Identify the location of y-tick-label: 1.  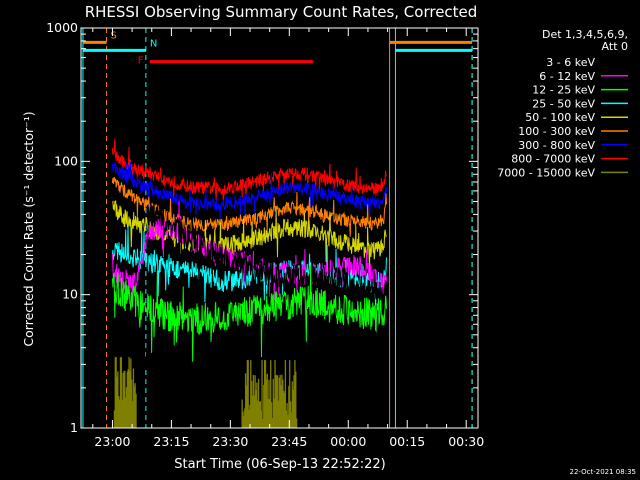
(74, 427).